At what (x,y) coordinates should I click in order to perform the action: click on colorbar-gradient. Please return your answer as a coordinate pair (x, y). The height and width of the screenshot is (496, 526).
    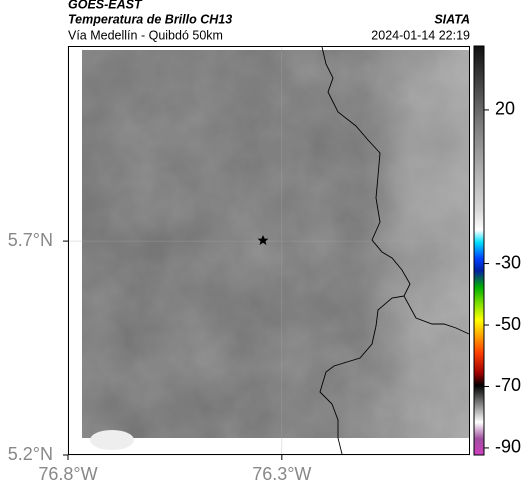
    Looking at the image, I should click on (479, 250).